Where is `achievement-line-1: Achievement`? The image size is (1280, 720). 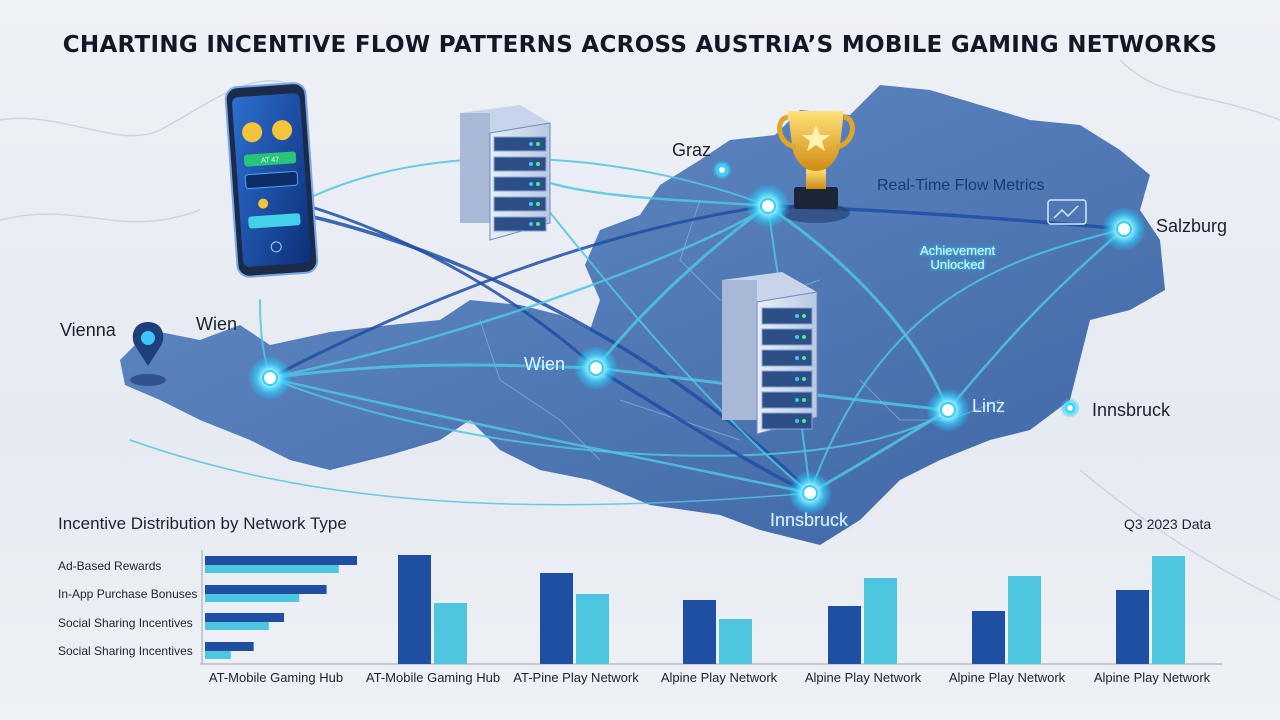 achievement-line-1: Achievement is located at coordinates (958, 250).